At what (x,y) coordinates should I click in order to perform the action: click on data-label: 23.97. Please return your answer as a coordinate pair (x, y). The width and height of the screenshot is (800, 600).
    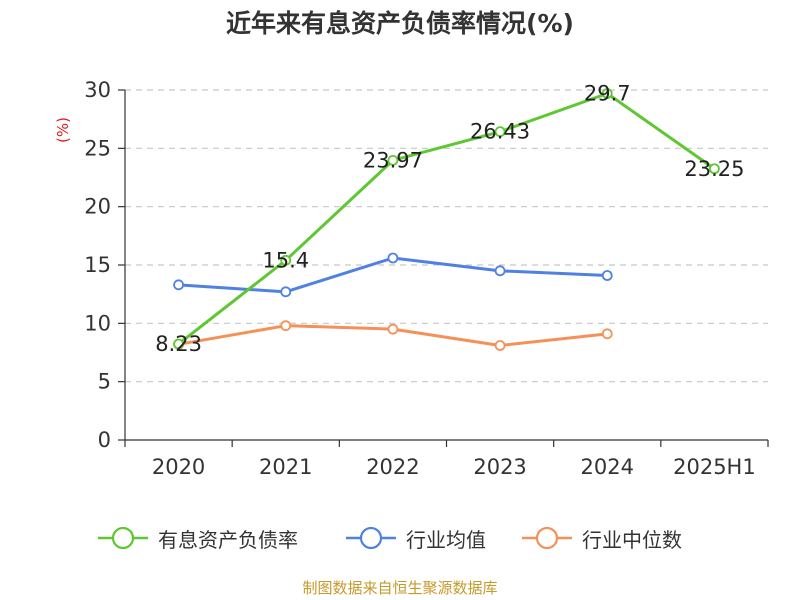
    Looking at the image, I should click on (393, 160).